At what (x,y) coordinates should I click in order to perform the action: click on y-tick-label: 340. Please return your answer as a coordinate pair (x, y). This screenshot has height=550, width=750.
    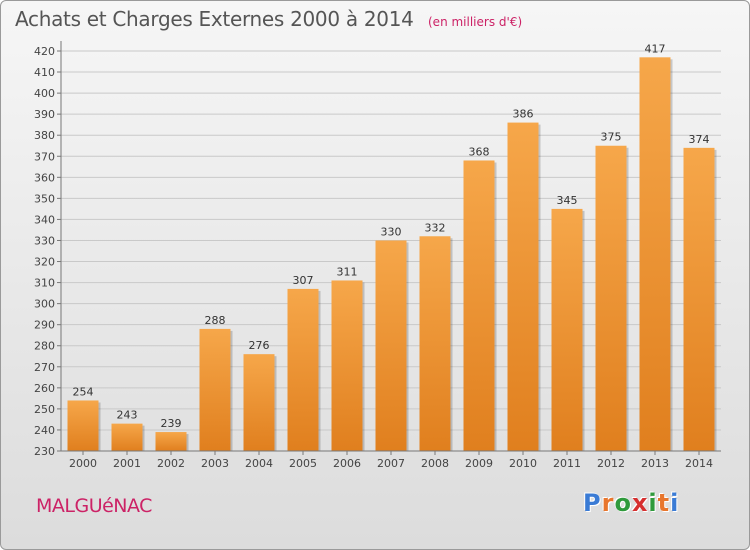
    Looking at the image, I should click on (44, 219).